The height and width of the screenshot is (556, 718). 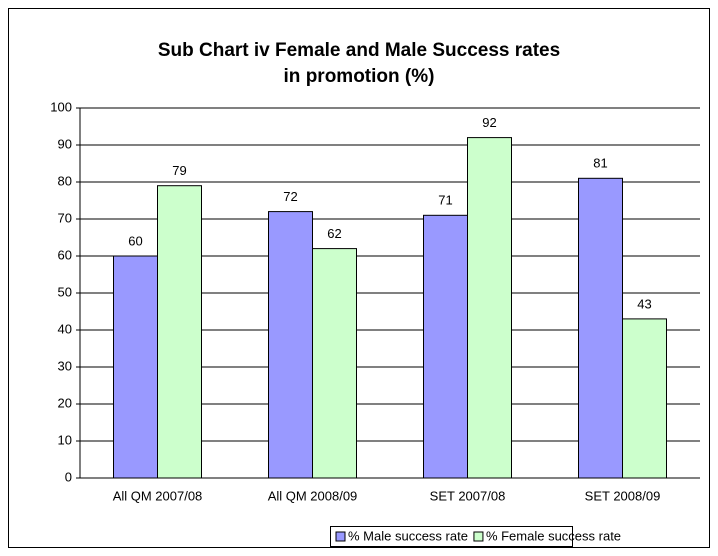 I want to click on value-label: 92, so click(x=489, y=122).